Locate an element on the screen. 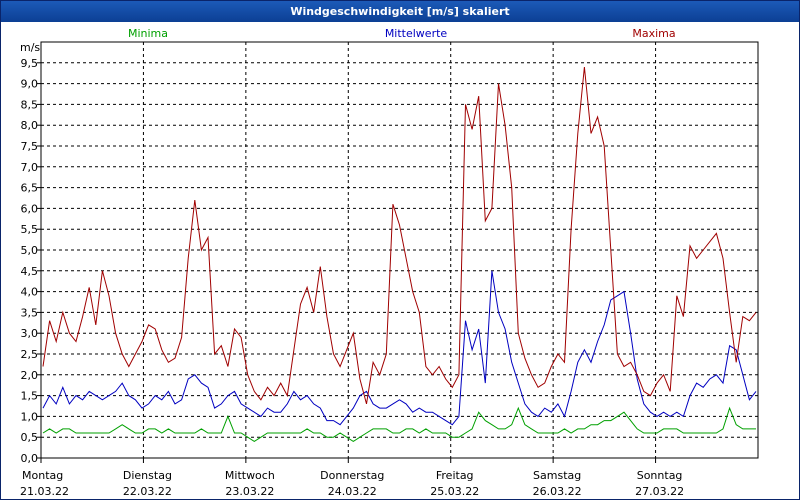  x-tick-date: 26.03.22 is located at coordinates (557, 491).